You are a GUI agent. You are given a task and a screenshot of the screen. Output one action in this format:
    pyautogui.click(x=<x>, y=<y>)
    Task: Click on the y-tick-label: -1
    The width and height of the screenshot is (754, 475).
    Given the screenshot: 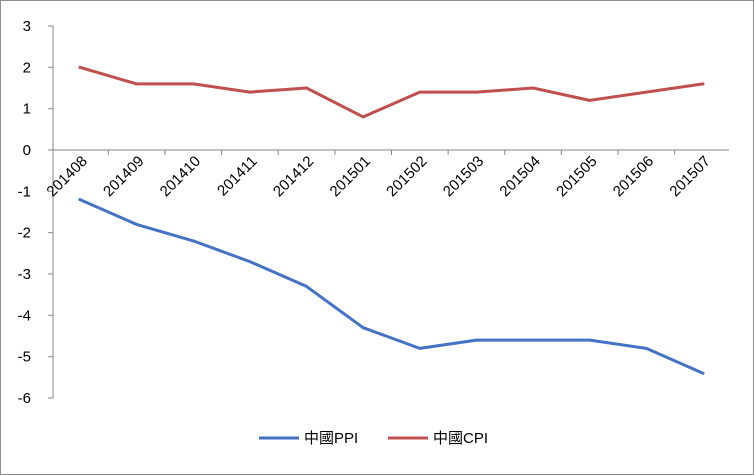 What is the action you would take?
    pyautogui.click(x=24, y=191)
    